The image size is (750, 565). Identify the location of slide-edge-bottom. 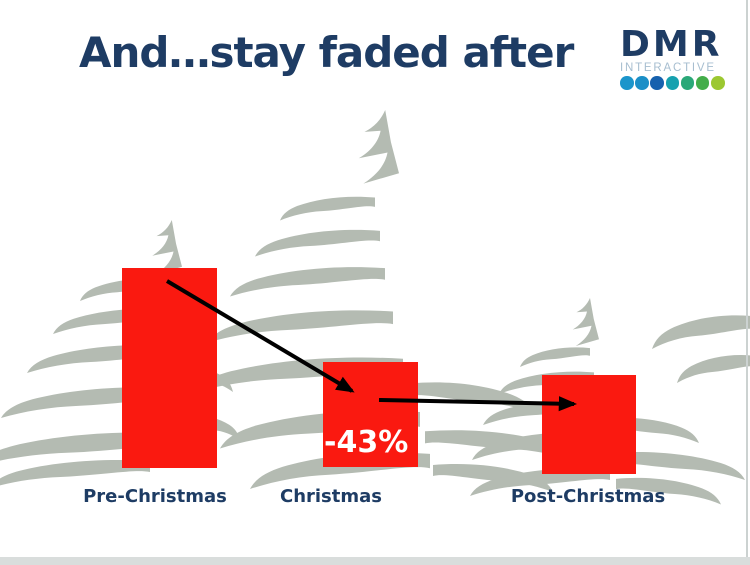
(375, 561).